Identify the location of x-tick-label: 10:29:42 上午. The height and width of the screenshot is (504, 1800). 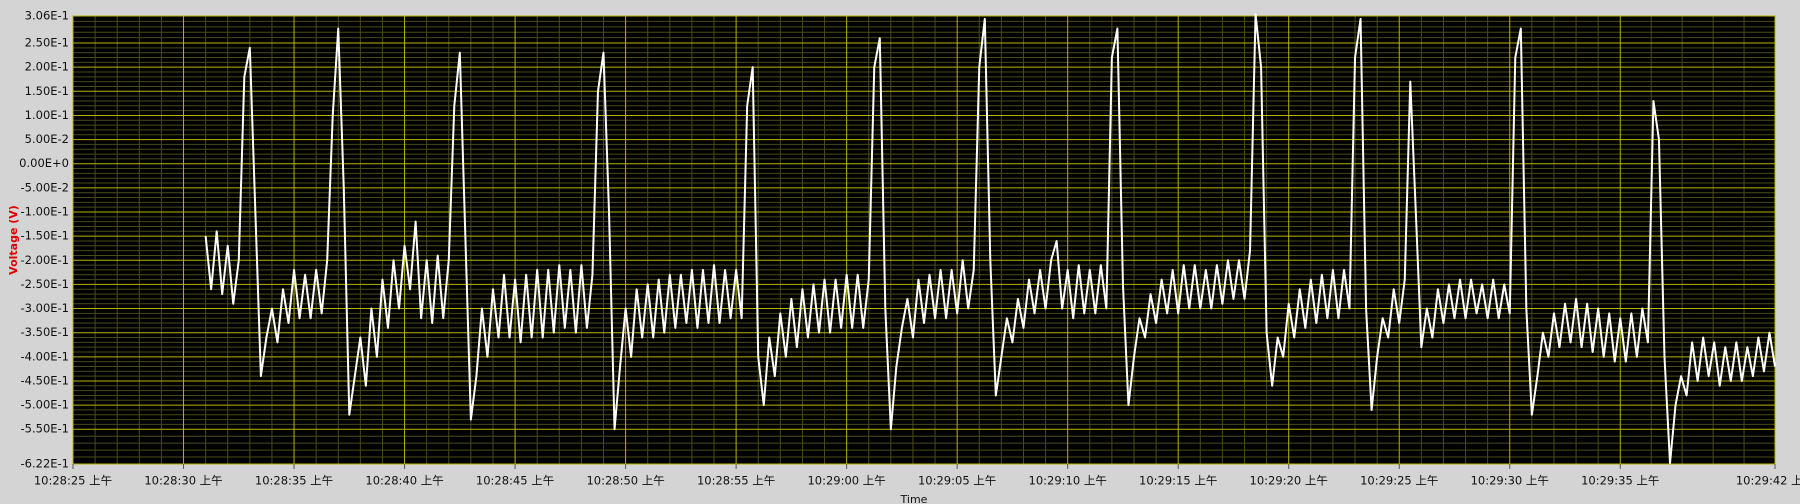
(1768, 481).